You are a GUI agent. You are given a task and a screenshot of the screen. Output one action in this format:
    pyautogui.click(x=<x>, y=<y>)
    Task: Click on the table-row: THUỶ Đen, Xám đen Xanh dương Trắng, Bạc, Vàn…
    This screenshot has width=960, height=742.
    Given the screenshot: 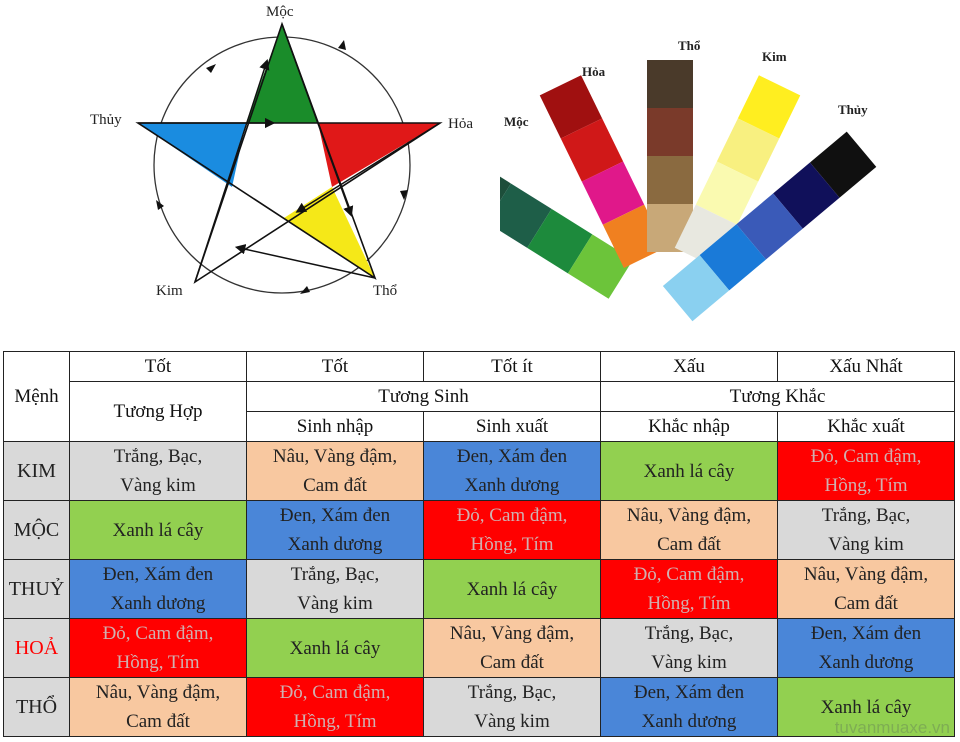 What is the action you would take?
    pyautogui.click(x=479, y=589)
    